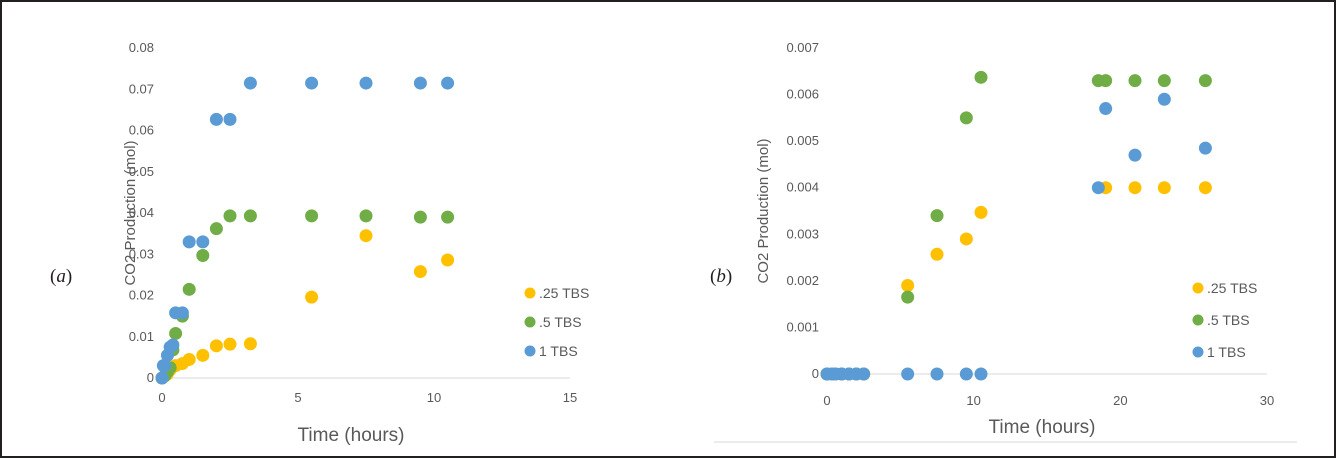  Describe the element at coordinates (815, 373) in the screenshot. I see `panel-b-y-tick-label: 0` at that location.